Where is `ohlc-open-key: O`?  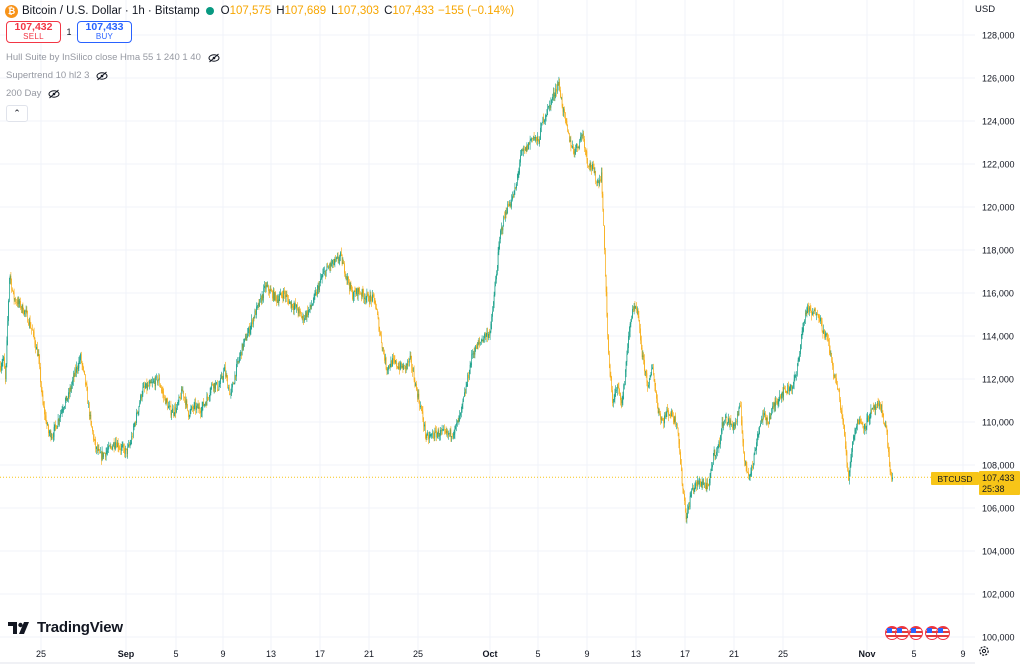
ohlc-open-key: O is located at coordinates (225, 11).